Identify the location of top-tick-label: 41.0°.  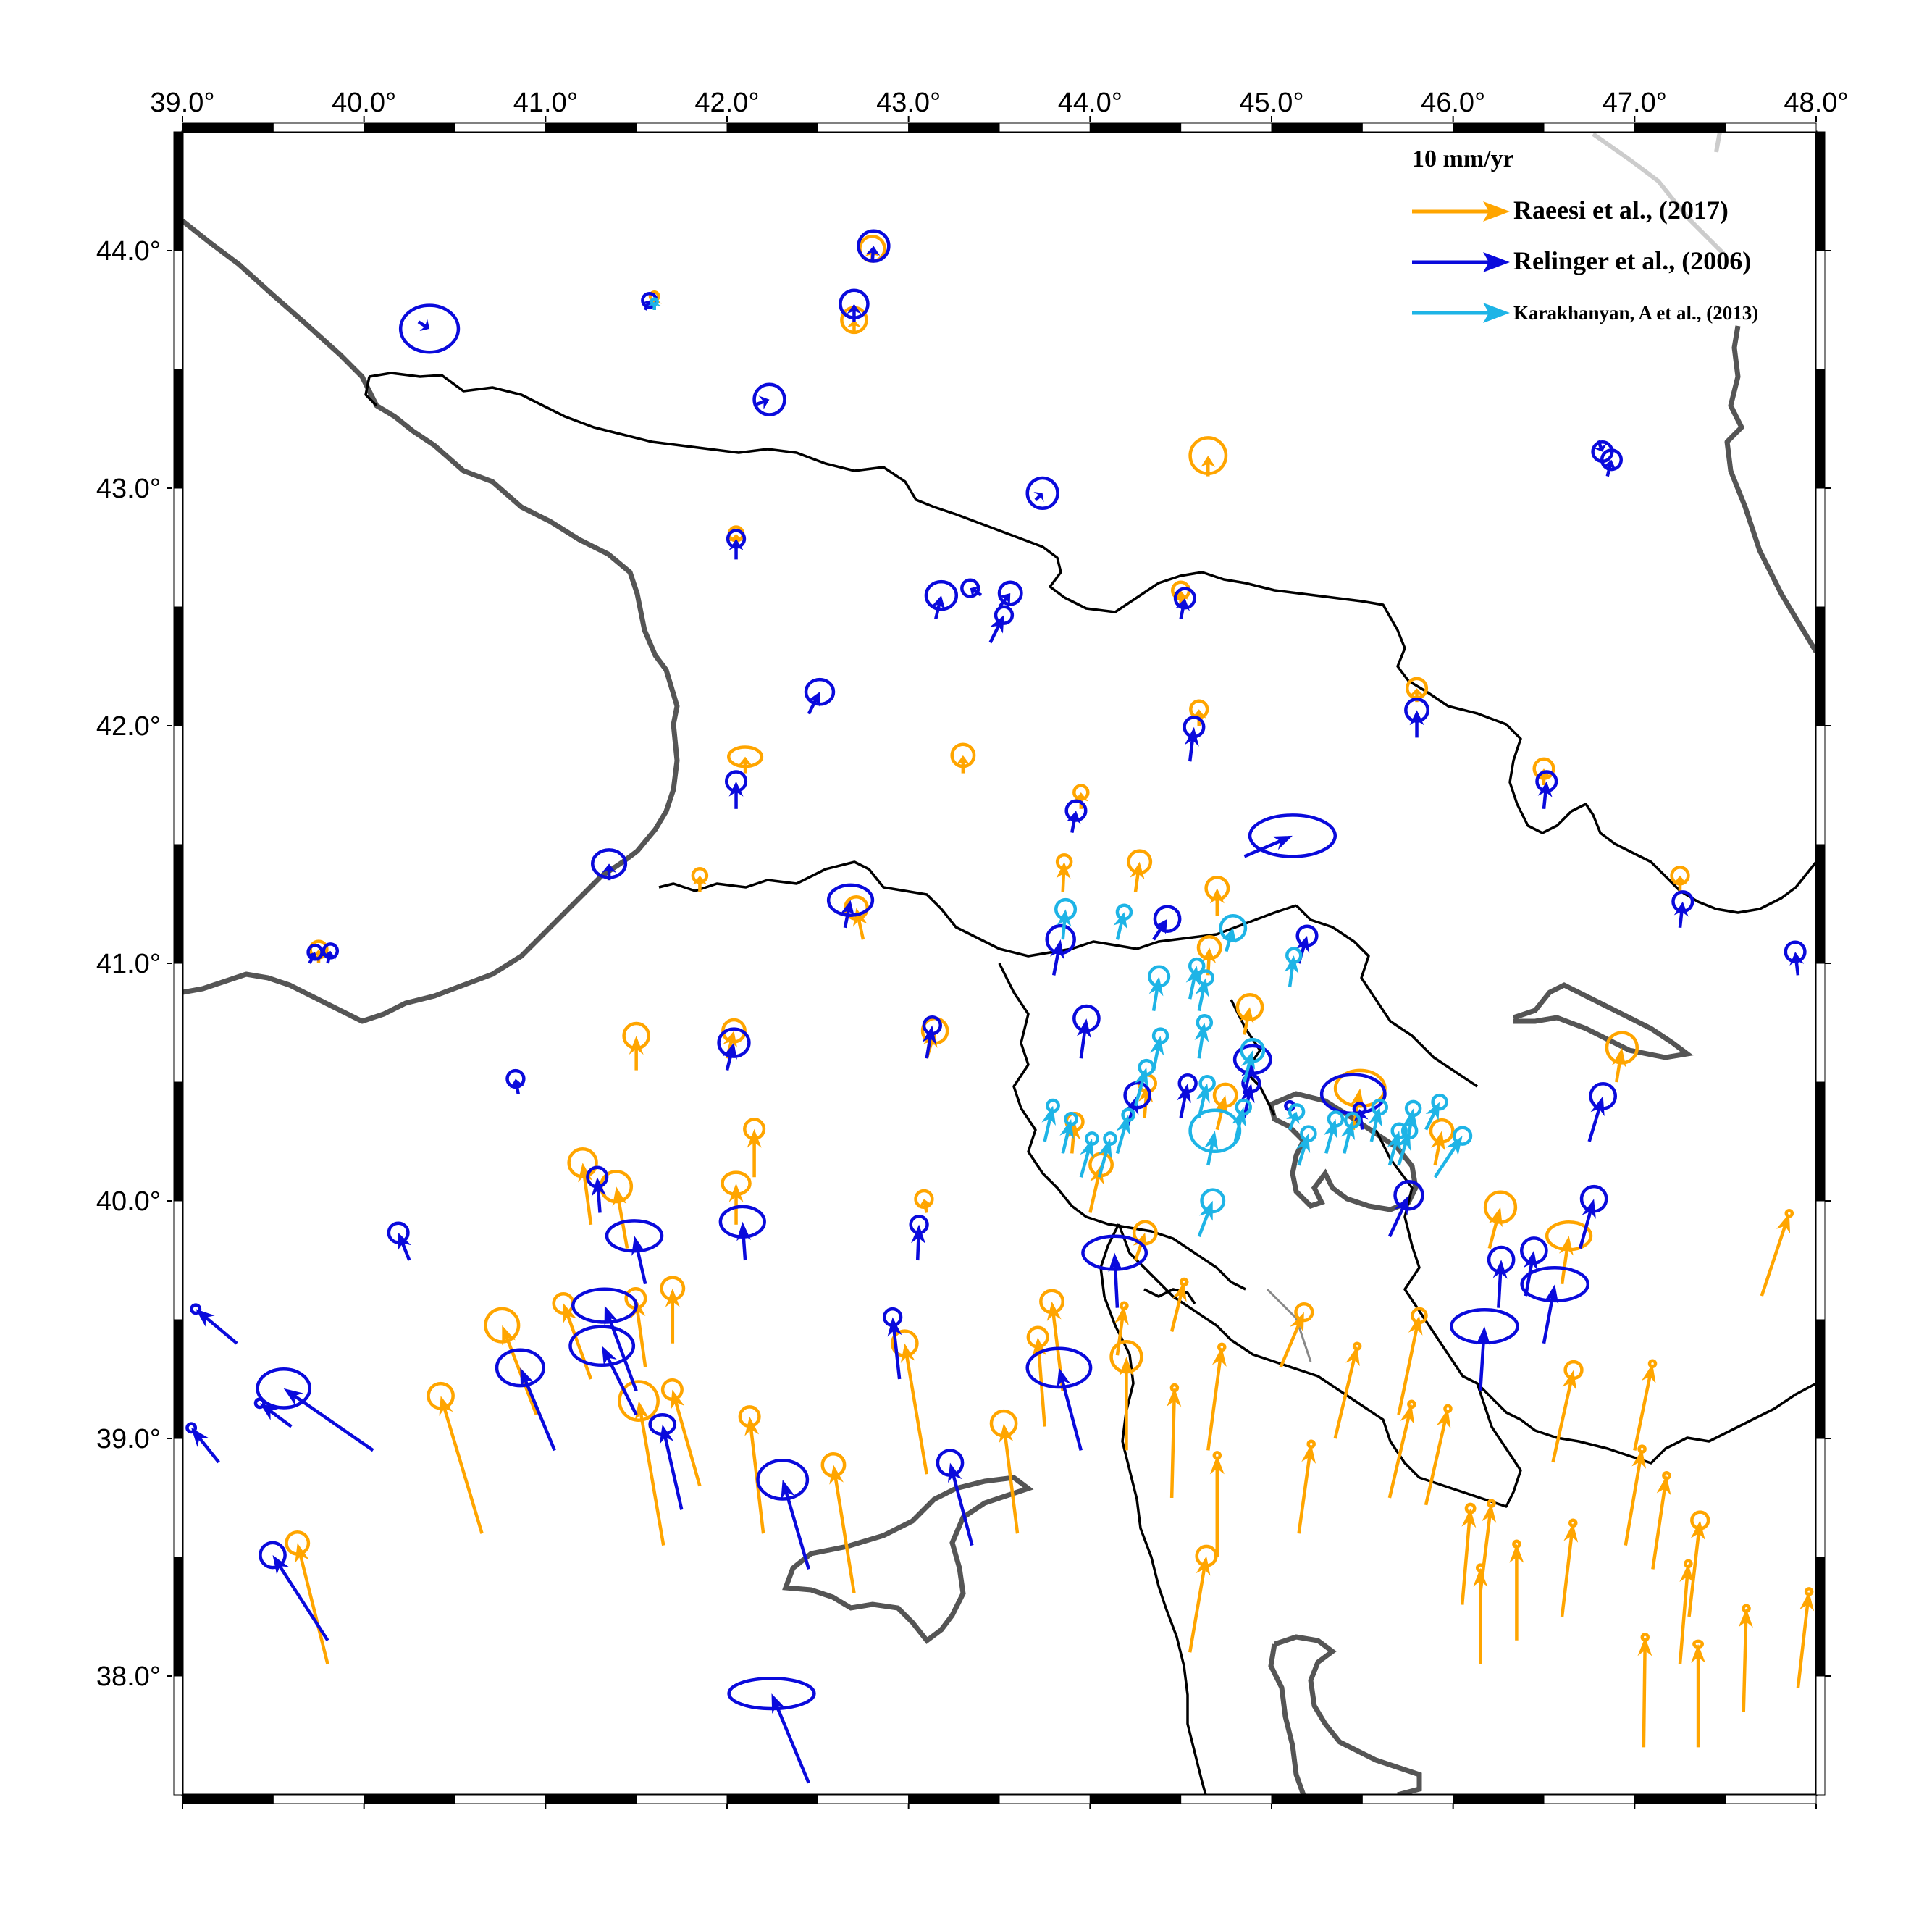
(545, 103).